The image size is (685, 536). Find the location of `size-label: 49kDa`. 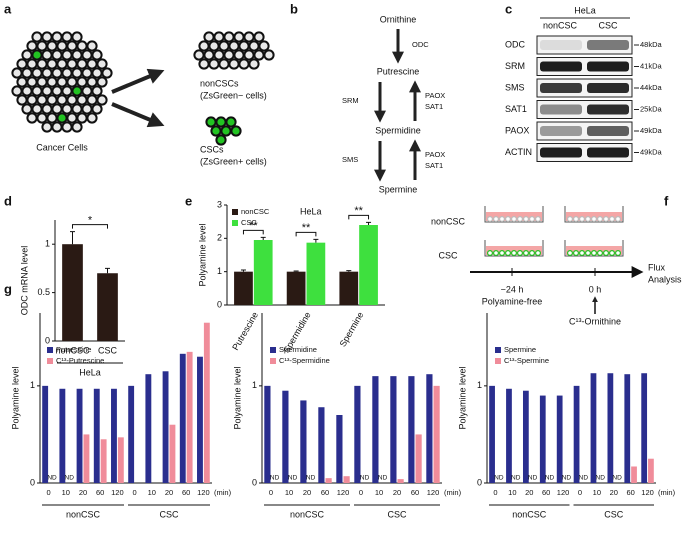

size-label: 49kDa is located at coordinates (651, 130).